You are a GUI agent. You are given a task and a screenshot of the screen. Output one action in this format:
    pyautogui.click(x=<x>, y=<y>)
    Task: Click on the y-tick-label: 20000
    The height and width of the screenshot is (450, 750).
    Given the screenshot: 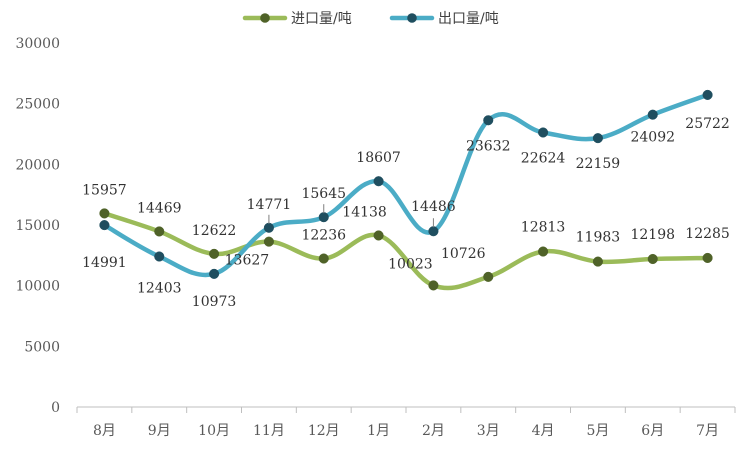 What is the action you would take?
    pyautogui.click(x=37, y=165)
    